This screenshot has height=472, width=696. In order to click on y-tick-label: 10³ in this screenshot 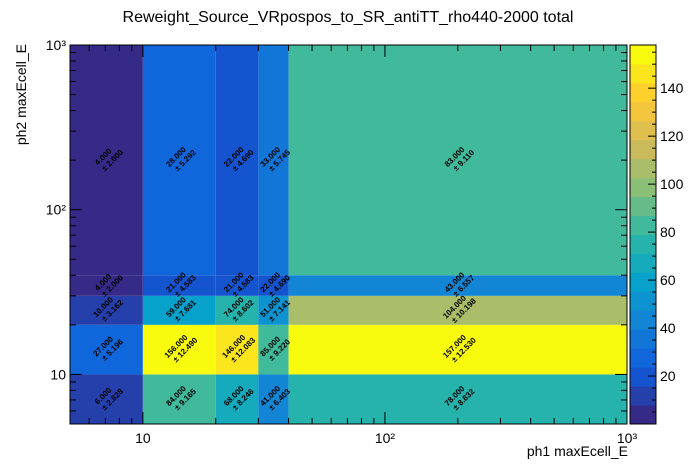, I will do `click(56, 45)`.